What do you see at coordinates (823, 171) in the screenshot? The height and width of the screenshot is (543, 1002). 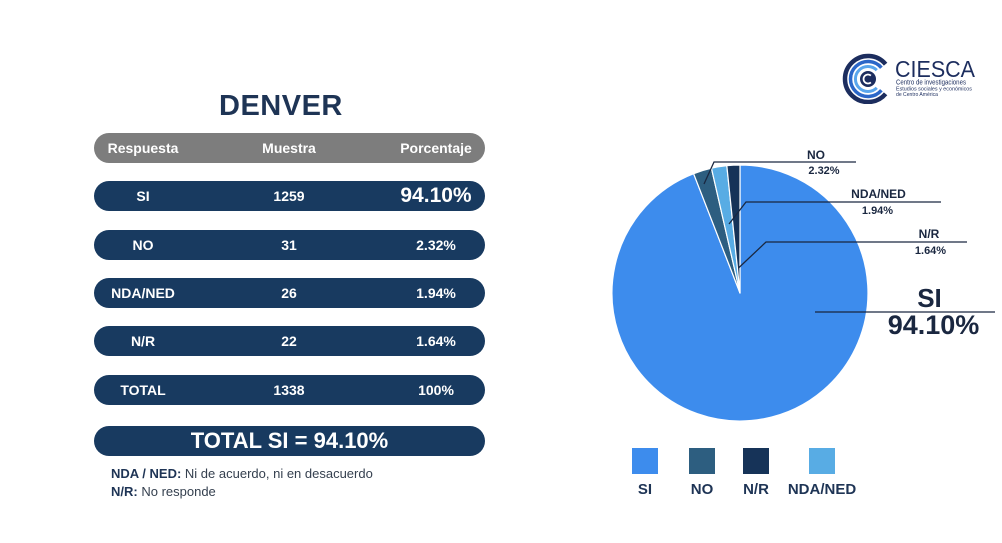 I see `data-label-no-value: 2.32%` at bounding box center [823, 171].